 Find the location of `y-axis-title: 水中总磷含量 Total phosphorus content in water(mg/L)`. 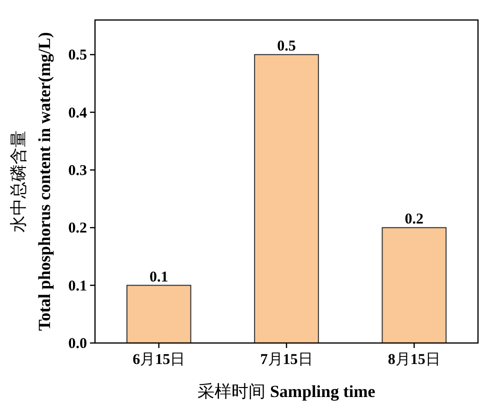

y-axis-title: 水中总磷含量 Total phosphorus content in water(mg/L) is located at coordinates (31, 181).